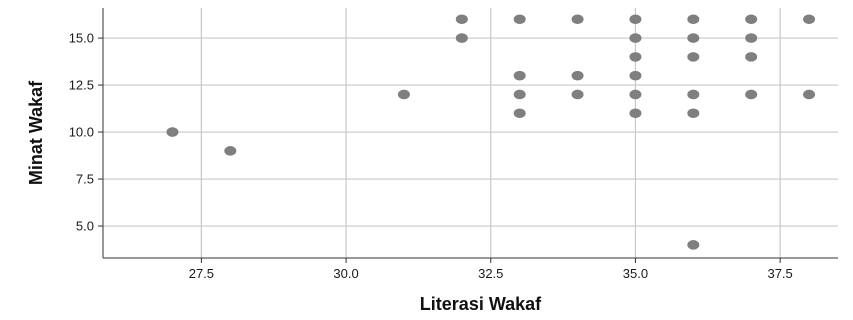  What do you see at coordinates (345, 273) in the screenshot?
I see `x-tick-label: 30.0` at bounding box center [345, 273].